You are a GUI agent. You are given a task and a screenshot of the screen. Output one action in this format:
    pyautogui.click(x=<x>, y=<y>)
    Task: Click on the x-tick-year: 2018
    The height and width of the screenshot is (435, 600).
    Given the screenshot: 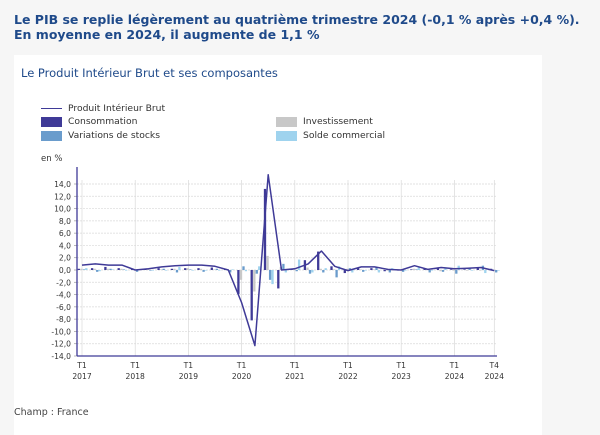 What is the action you would take?
    pyautogui.click(x=135, y=376)
    